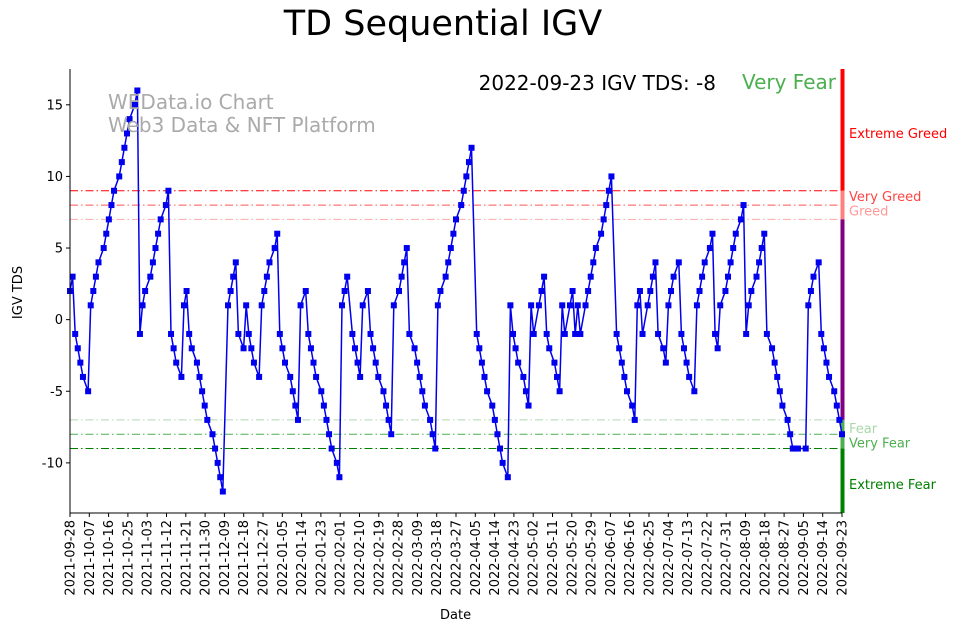  I want to click on x-tick-label: 2022-06-25, so click(650, 558).